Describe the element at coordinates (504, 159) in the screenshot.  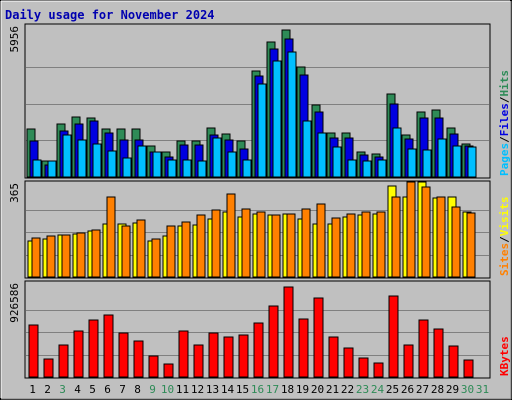
I see `legend-entry: Pages` at that location.